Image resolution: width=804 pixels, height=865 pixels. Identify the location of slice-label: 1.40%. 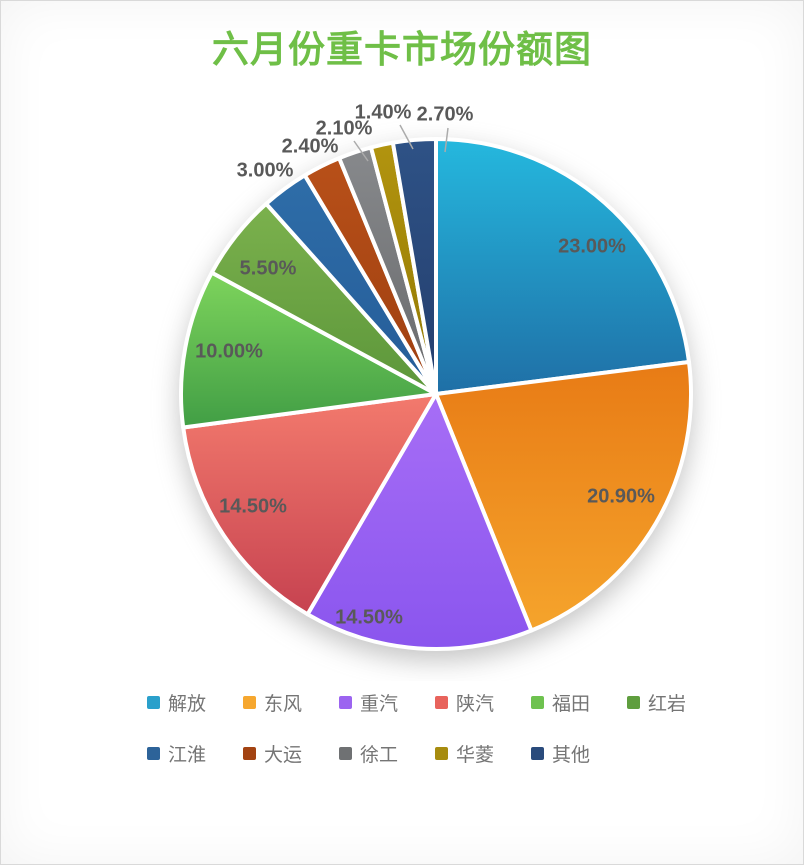
(383, 112).